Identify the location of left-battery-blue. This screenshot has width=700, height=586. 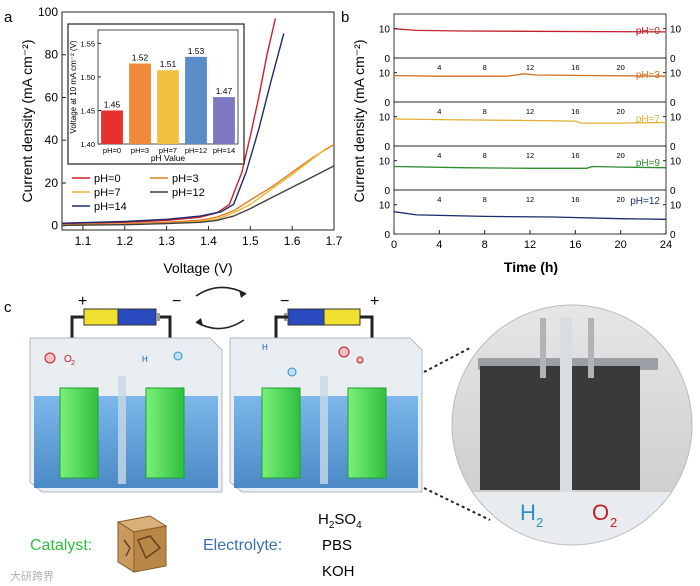
(137, 317).